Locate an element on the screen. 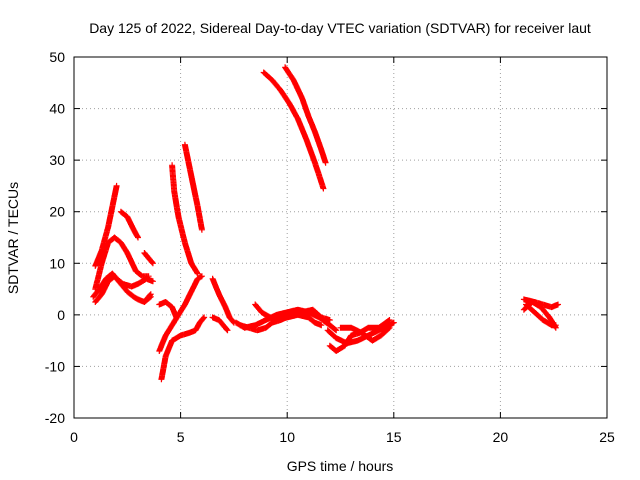 This screenshot has width=640, height=480. y-tick-label: 0 is located at coordinates (61, 315).